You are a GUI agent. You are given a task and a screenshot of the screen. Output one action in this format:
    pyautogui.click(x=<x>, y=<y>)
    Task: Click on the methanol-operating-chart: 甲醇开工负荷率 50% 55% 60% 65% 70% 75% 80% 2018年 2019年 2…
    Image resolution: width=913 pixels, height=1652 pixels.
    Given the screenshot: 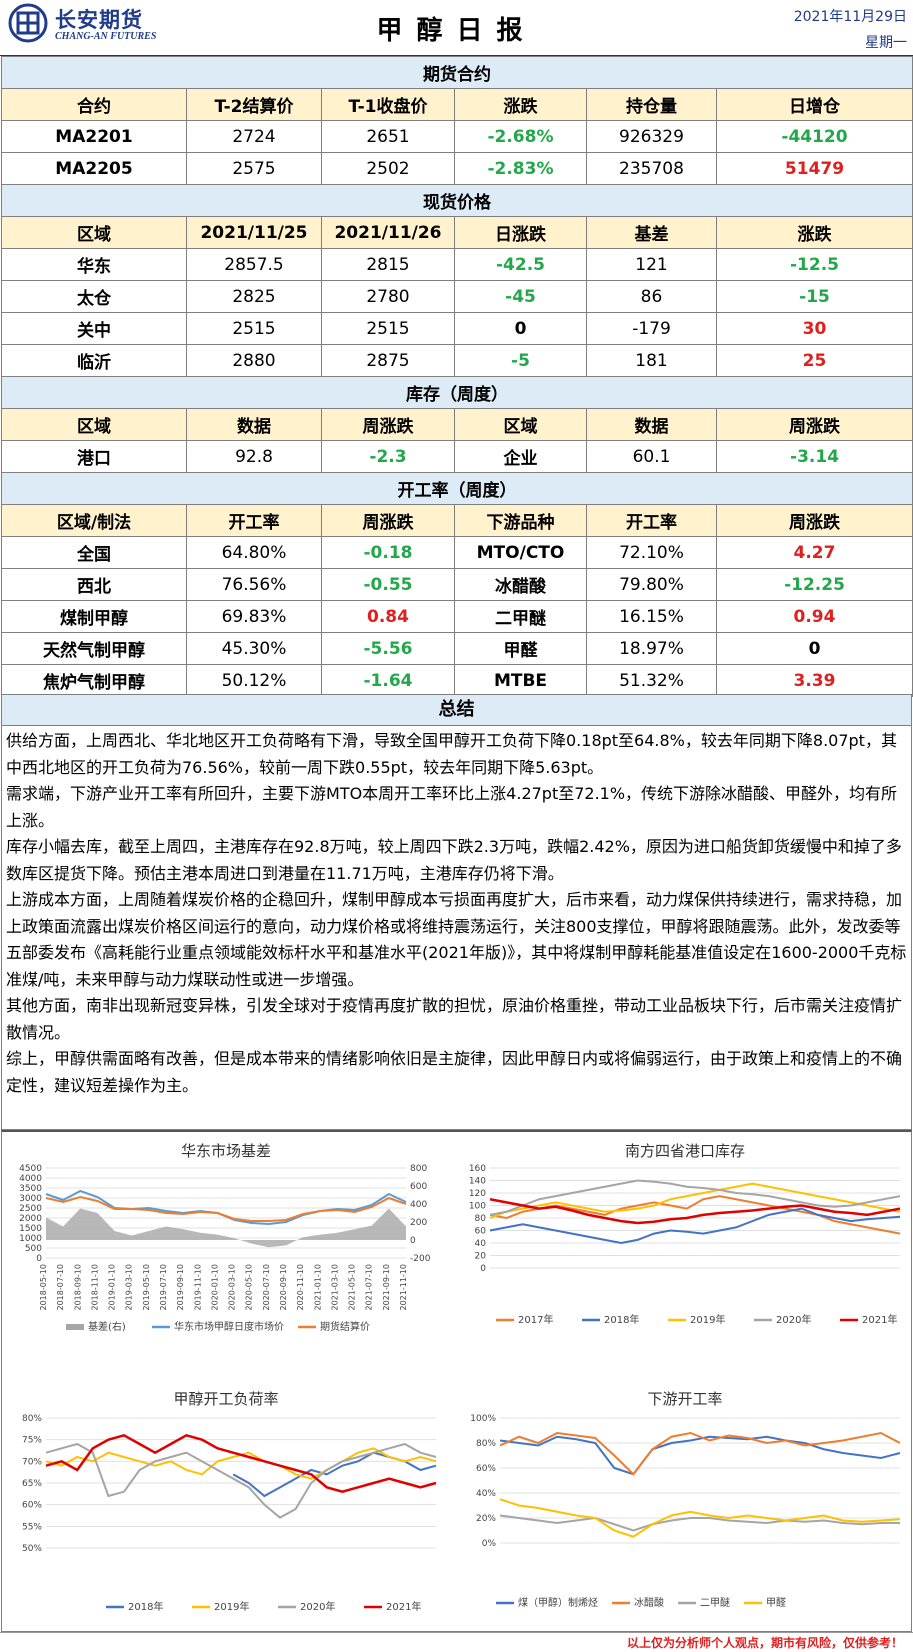 What is the action you would take?
    pyautogui.click(x=226, y=1507)
    